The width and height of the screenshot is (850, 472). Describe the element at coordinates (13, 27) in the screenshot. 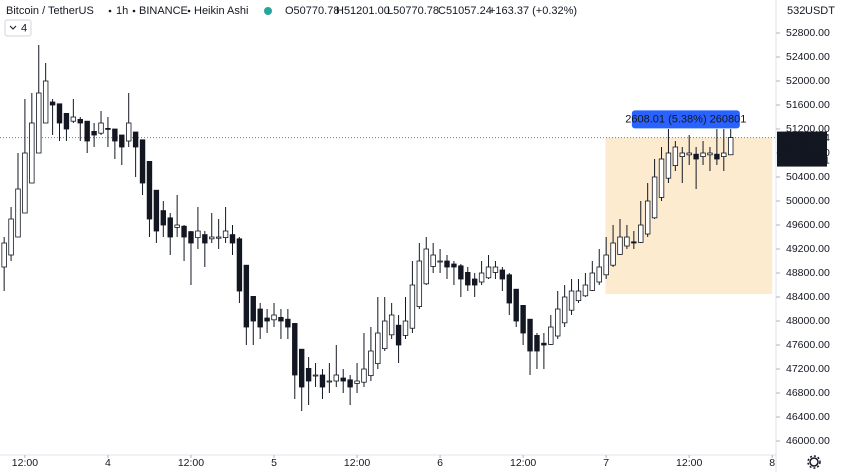

I see `chevron-icon` at that location.